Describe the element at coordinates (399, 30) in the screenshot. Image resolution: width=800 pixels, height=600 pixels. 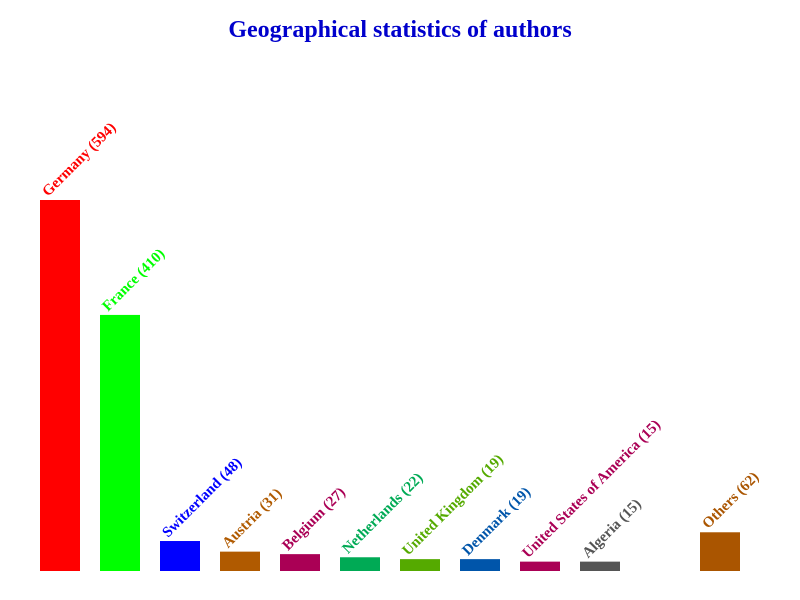
I see `chart-title: Geographical statistics of authors` at that location.